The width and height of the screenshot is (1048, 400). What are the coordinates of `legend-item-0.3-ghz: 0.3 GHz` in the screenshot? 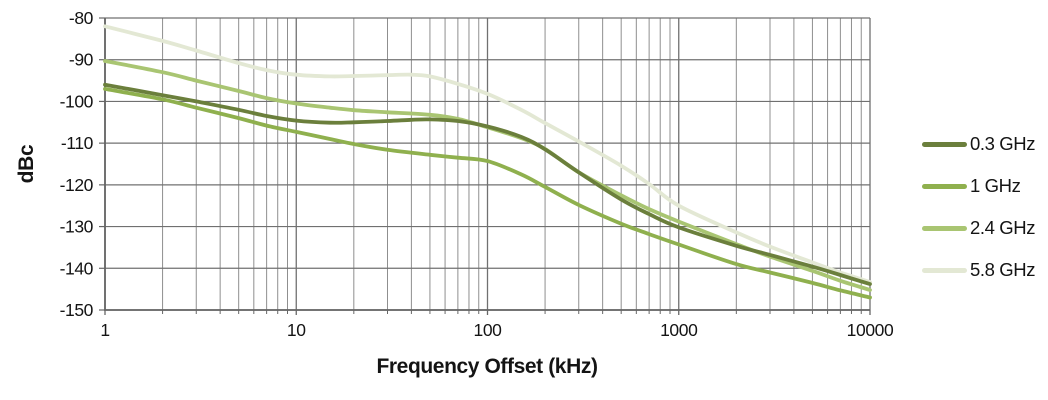 It's located at (978, 144).